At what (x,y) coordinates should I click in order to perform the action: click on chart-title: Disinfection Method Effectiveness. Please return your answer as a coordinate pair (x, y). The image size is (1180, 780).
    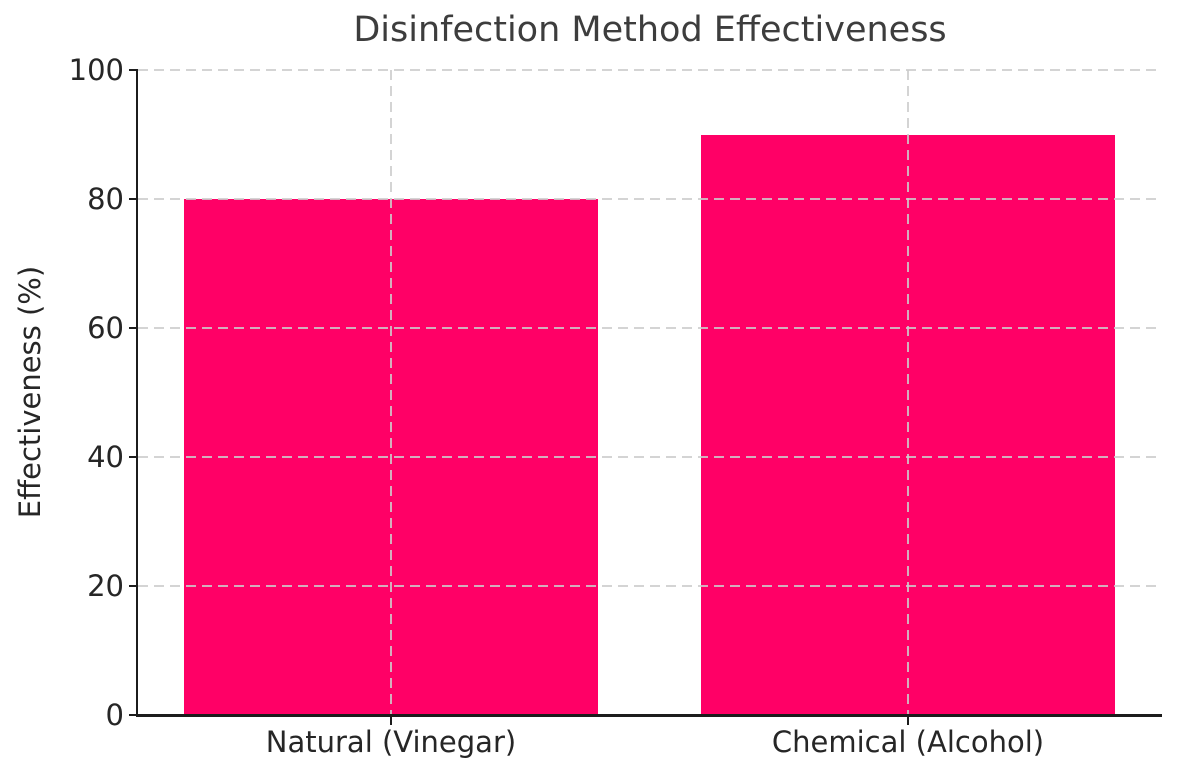
    Looking at the image, I should click on (650, 30).